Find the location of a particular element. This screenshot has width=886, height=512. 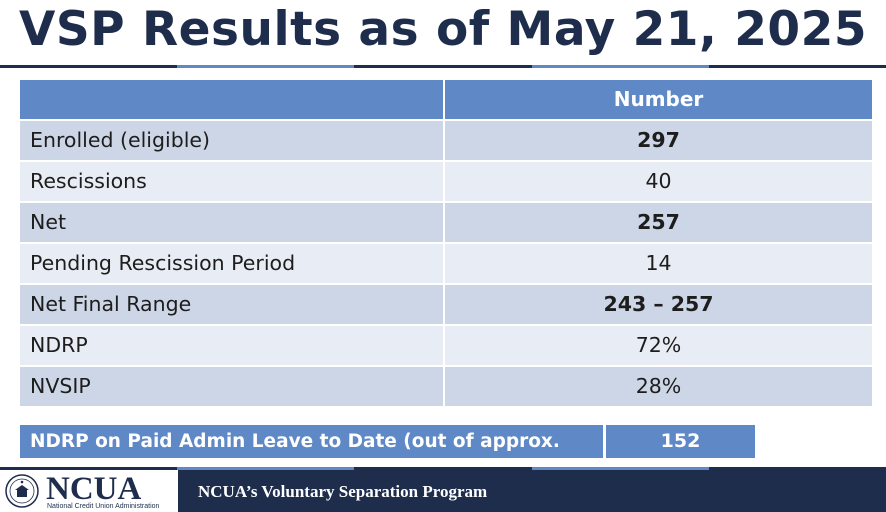

page-title: VSP Results as of May 21, 2025 is located at coordinates (443, 29).